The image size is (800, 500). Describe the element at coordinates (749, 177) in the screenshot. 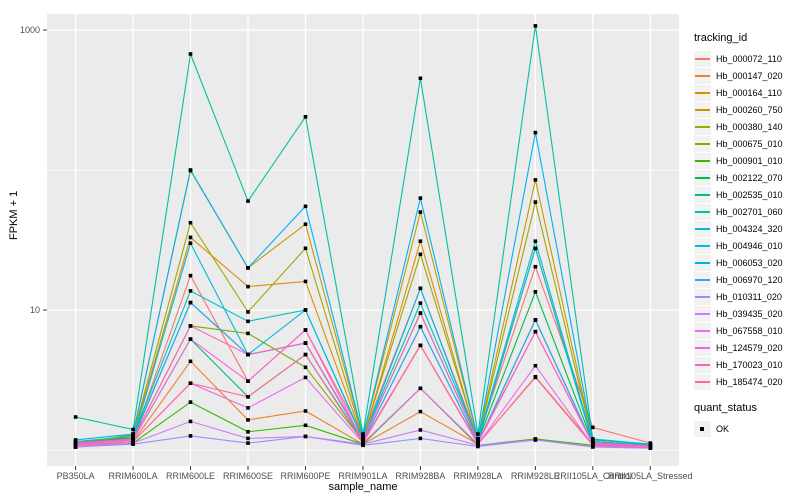

I see `legend-item-label: Hb_002122_070` at that location.